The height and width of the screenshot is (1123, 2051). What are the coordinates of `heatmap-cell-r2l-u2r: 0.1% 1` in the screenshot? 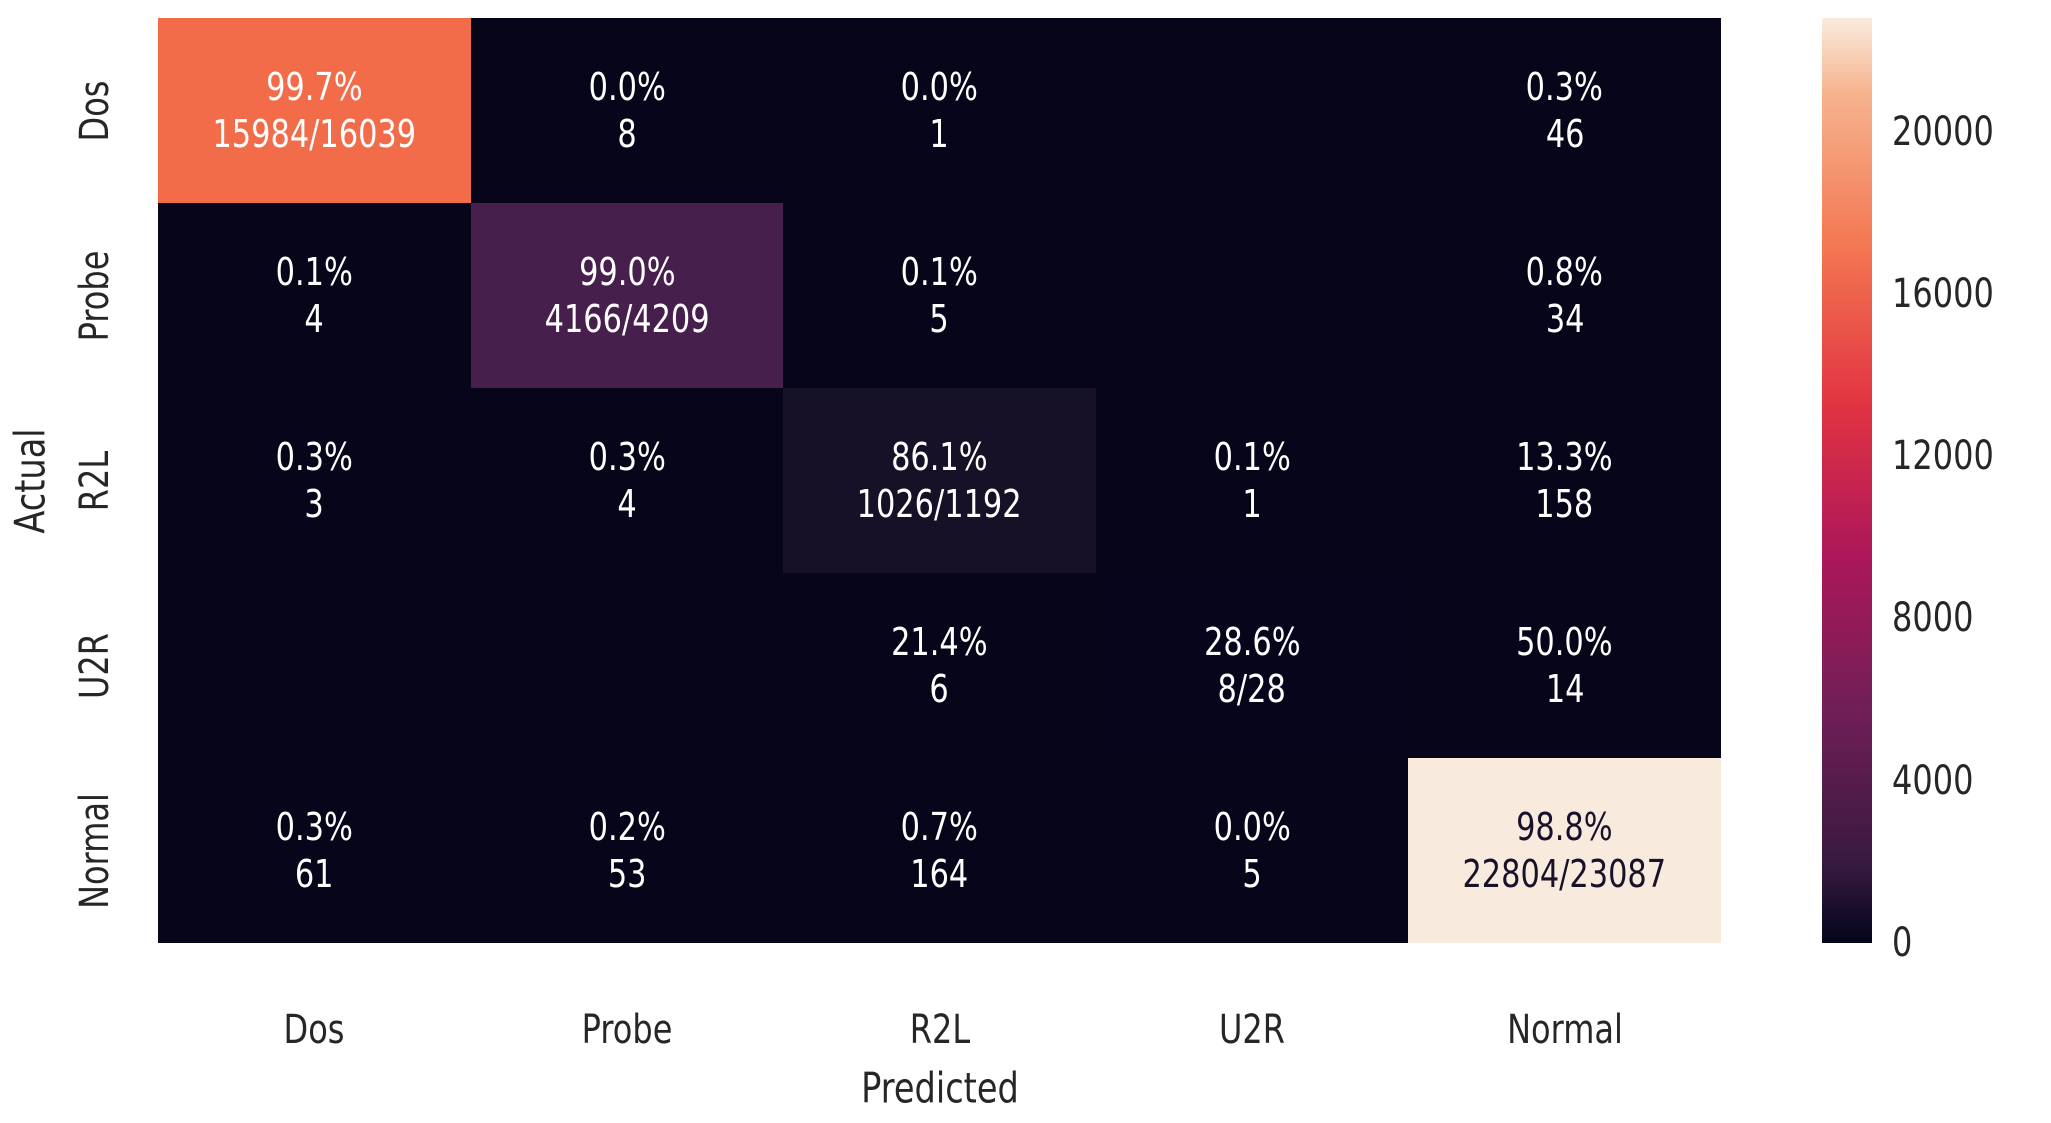 It's located at (1252, 480).